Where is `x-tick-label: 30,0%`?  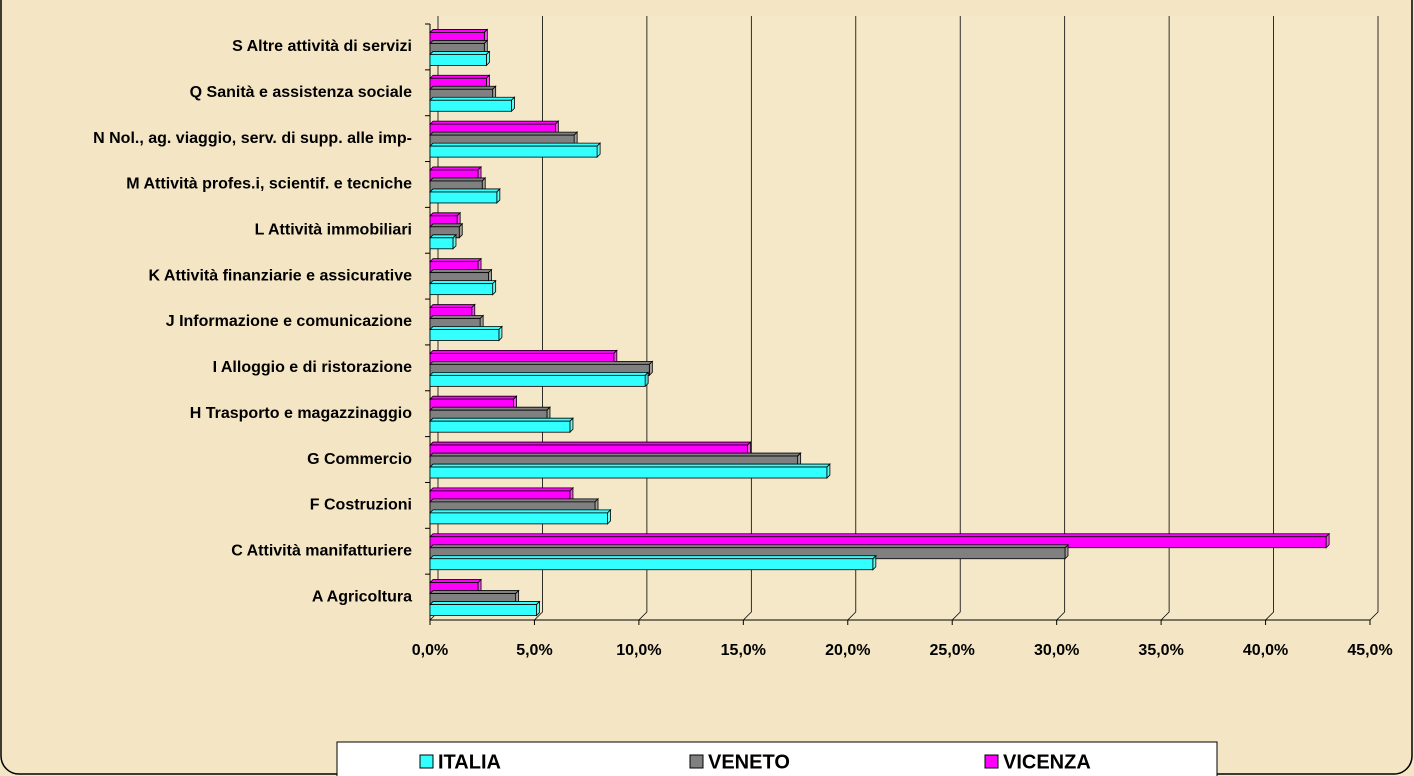 x-tick-label: 30,0% is located at coordinates (1056, 650).